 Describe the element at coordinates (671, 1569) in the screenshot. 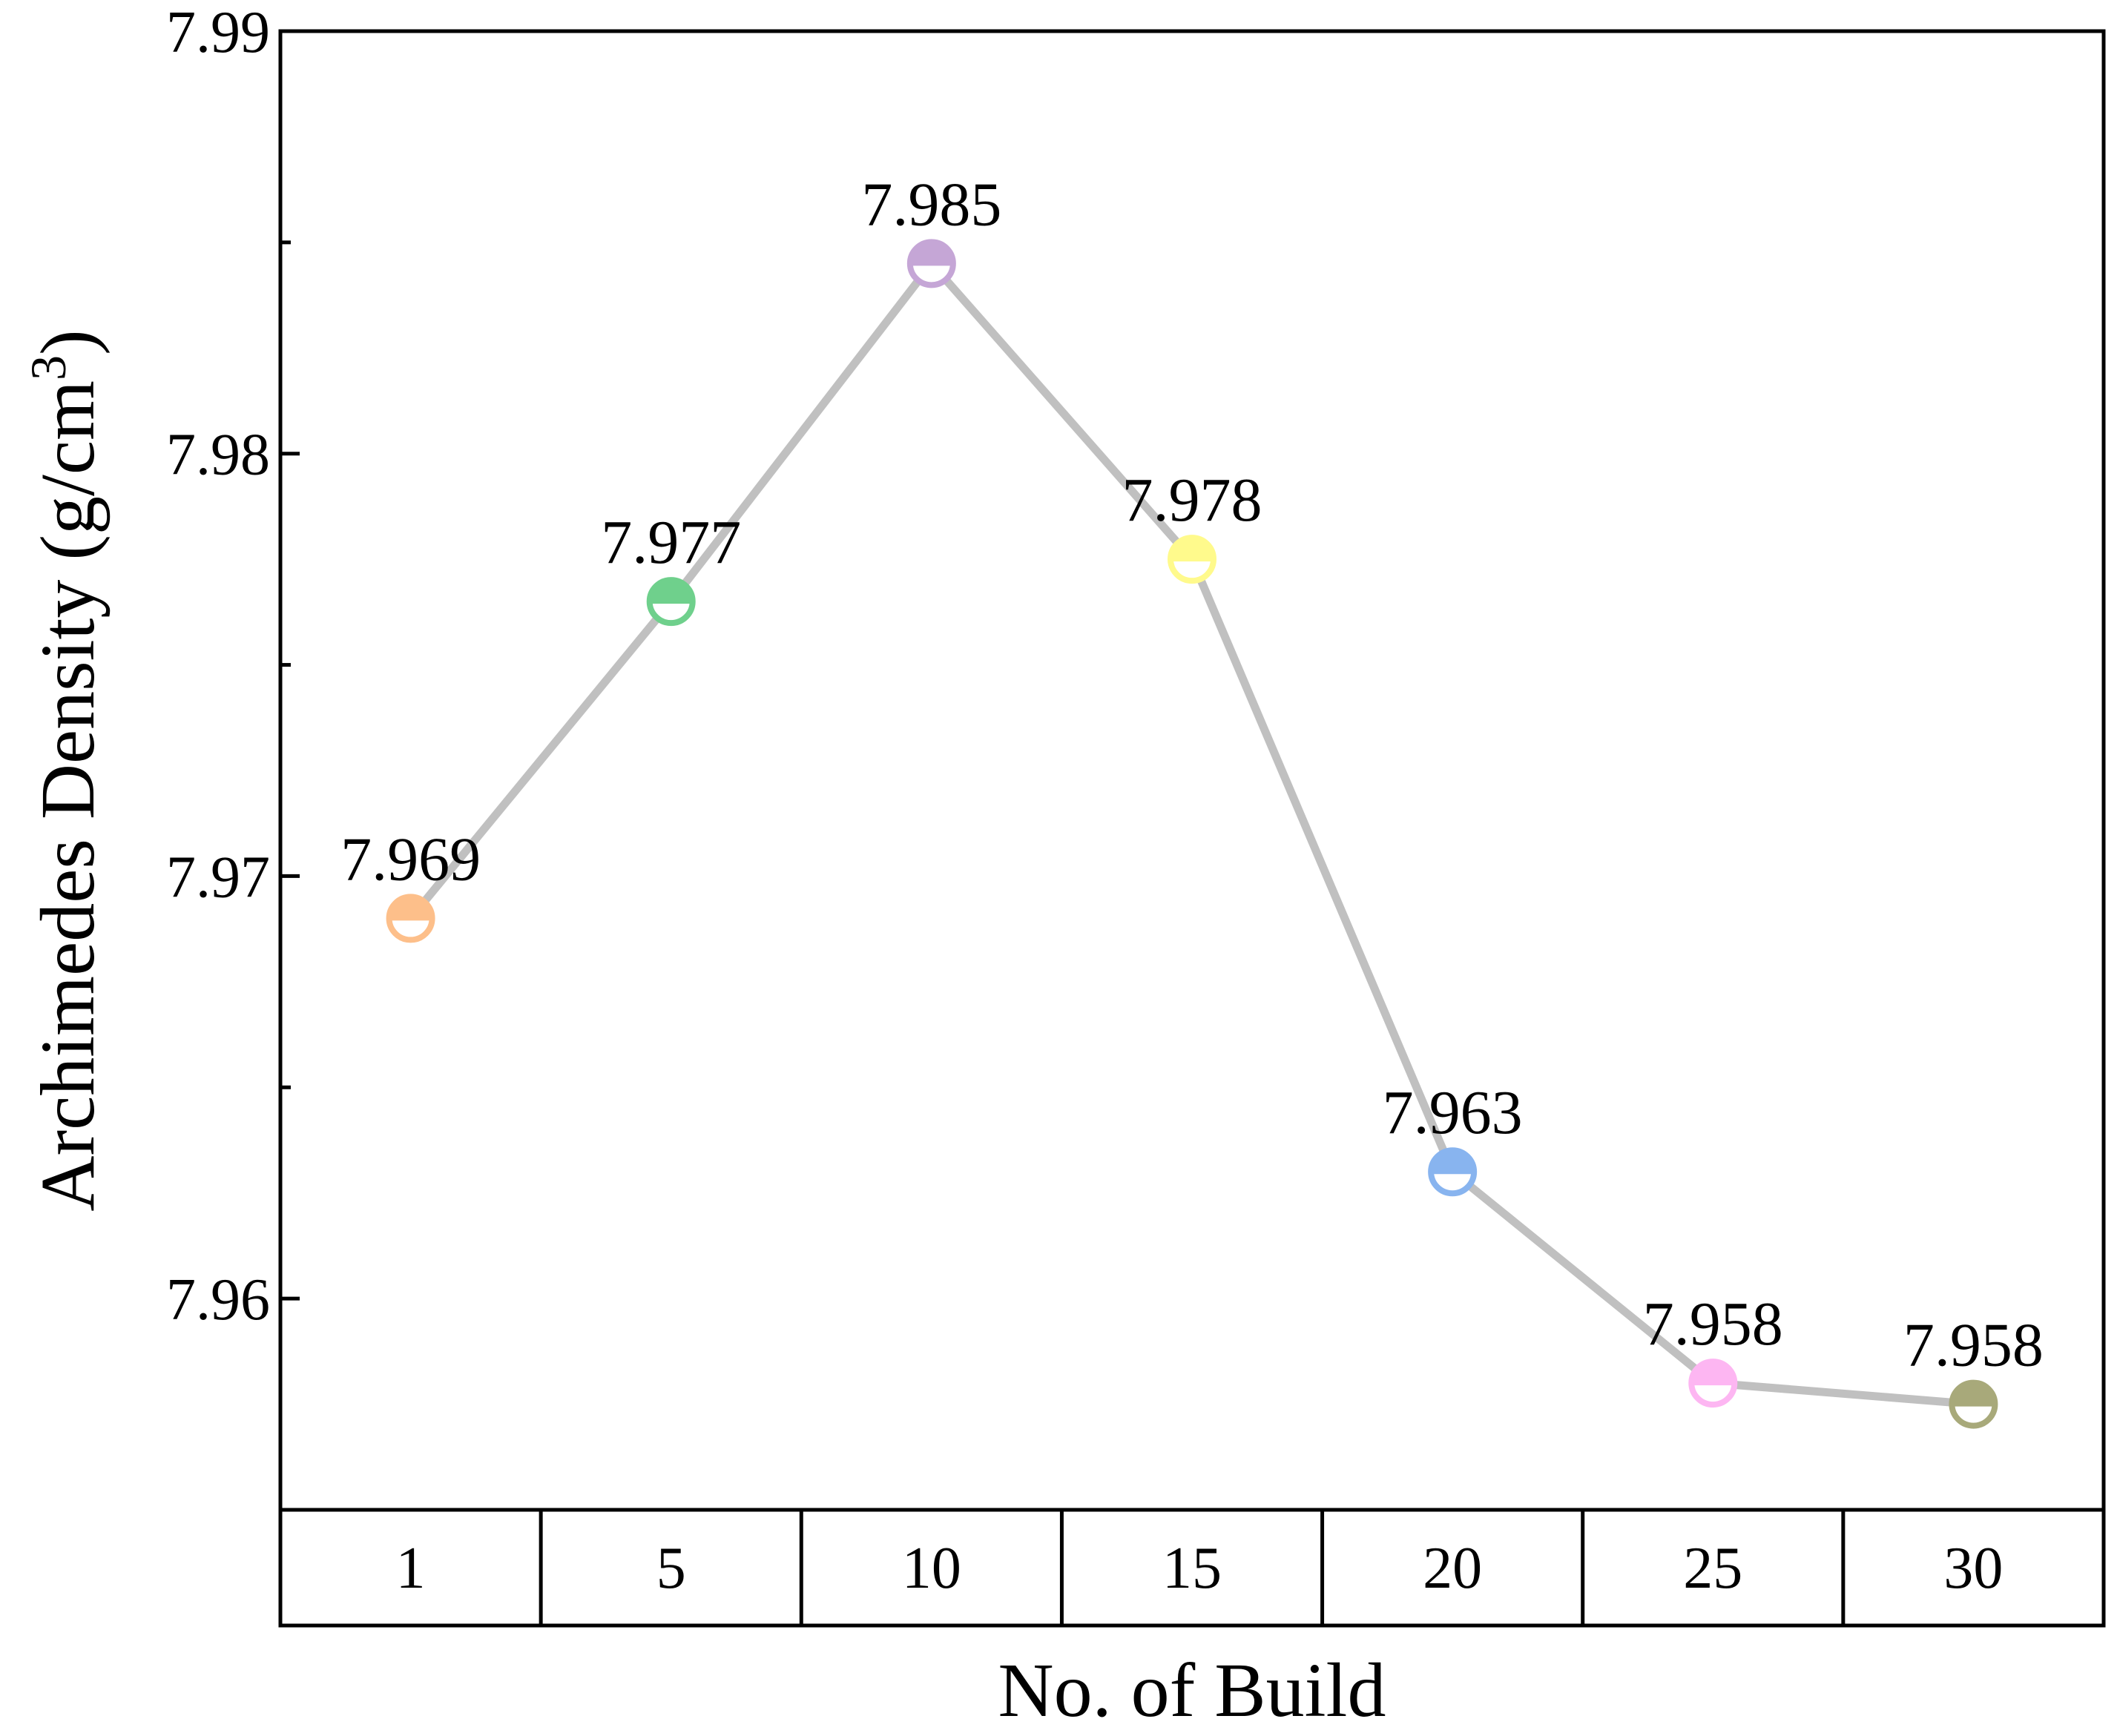

I see `x-category-label: 5` at that location.